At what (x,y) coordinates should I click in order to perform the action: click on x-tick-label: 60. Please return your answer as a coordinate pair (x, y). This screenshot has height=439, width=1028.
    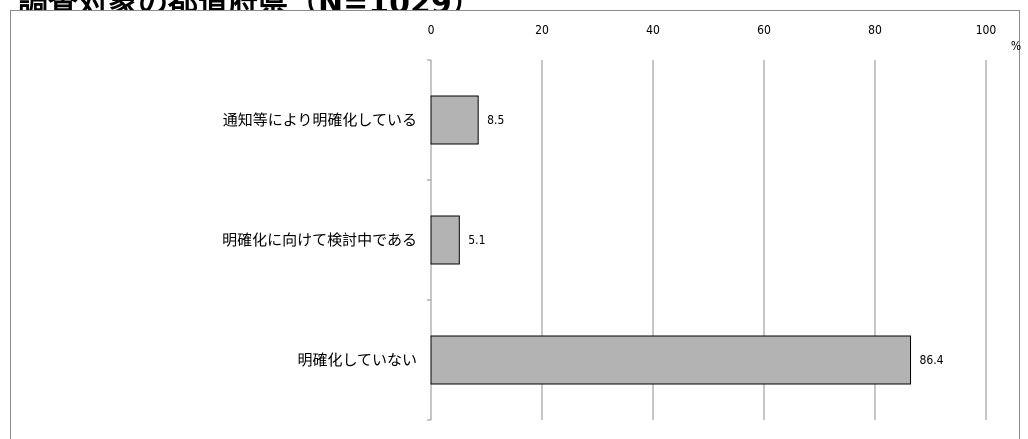
    Looking at the image, I should click on (764, 30).